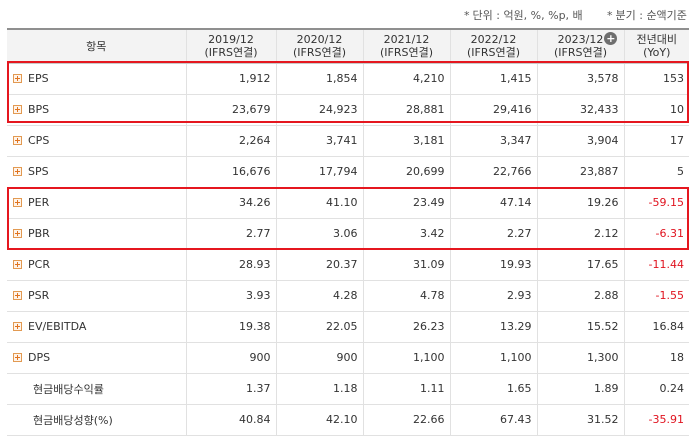 This screenshot has width=699, height=439. What do you see at coordinates (580, 141) in the screenshot?
I see `value-cell: 3,904` at bounding box center [580, 141].